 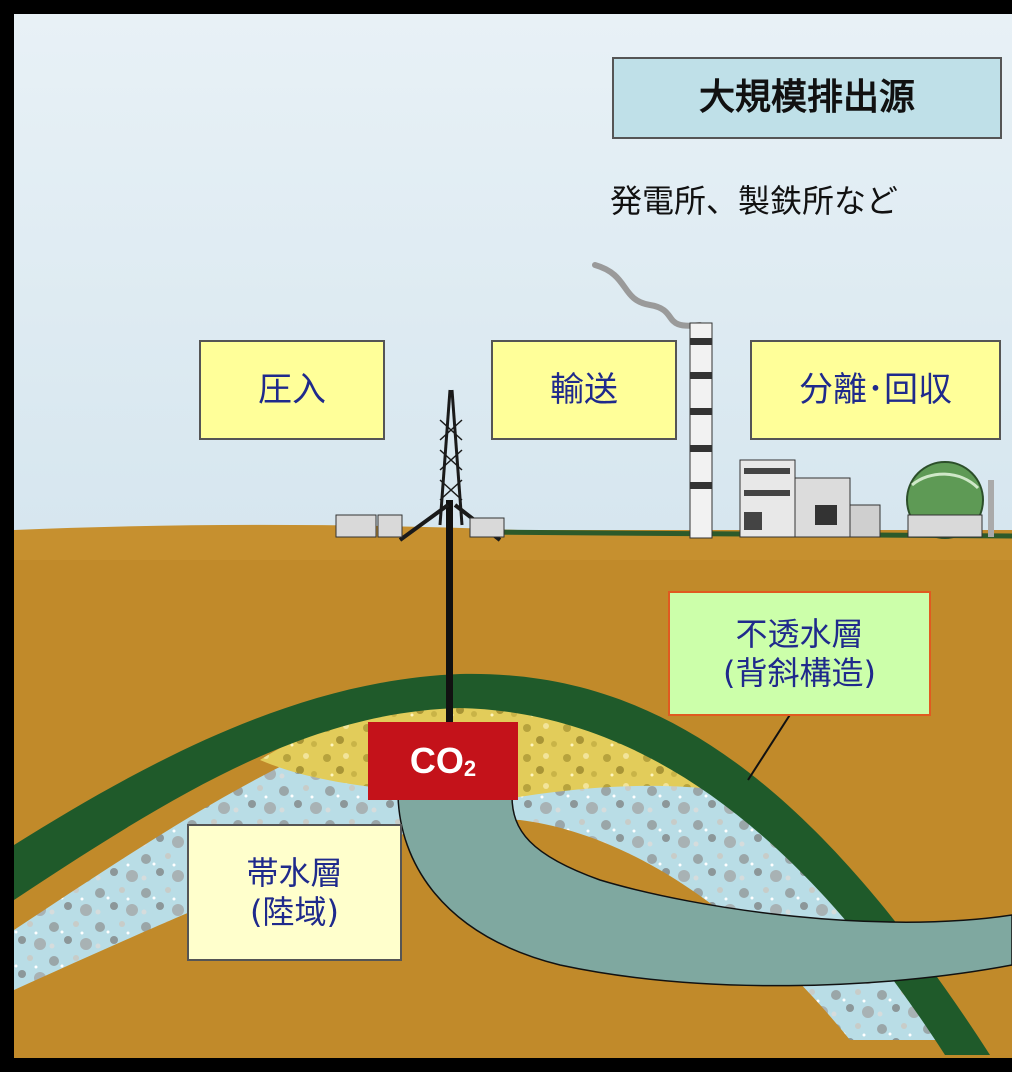 I want to click on aquifer-label-box: 帯水層 (陸域), so click(x=294, y=892).